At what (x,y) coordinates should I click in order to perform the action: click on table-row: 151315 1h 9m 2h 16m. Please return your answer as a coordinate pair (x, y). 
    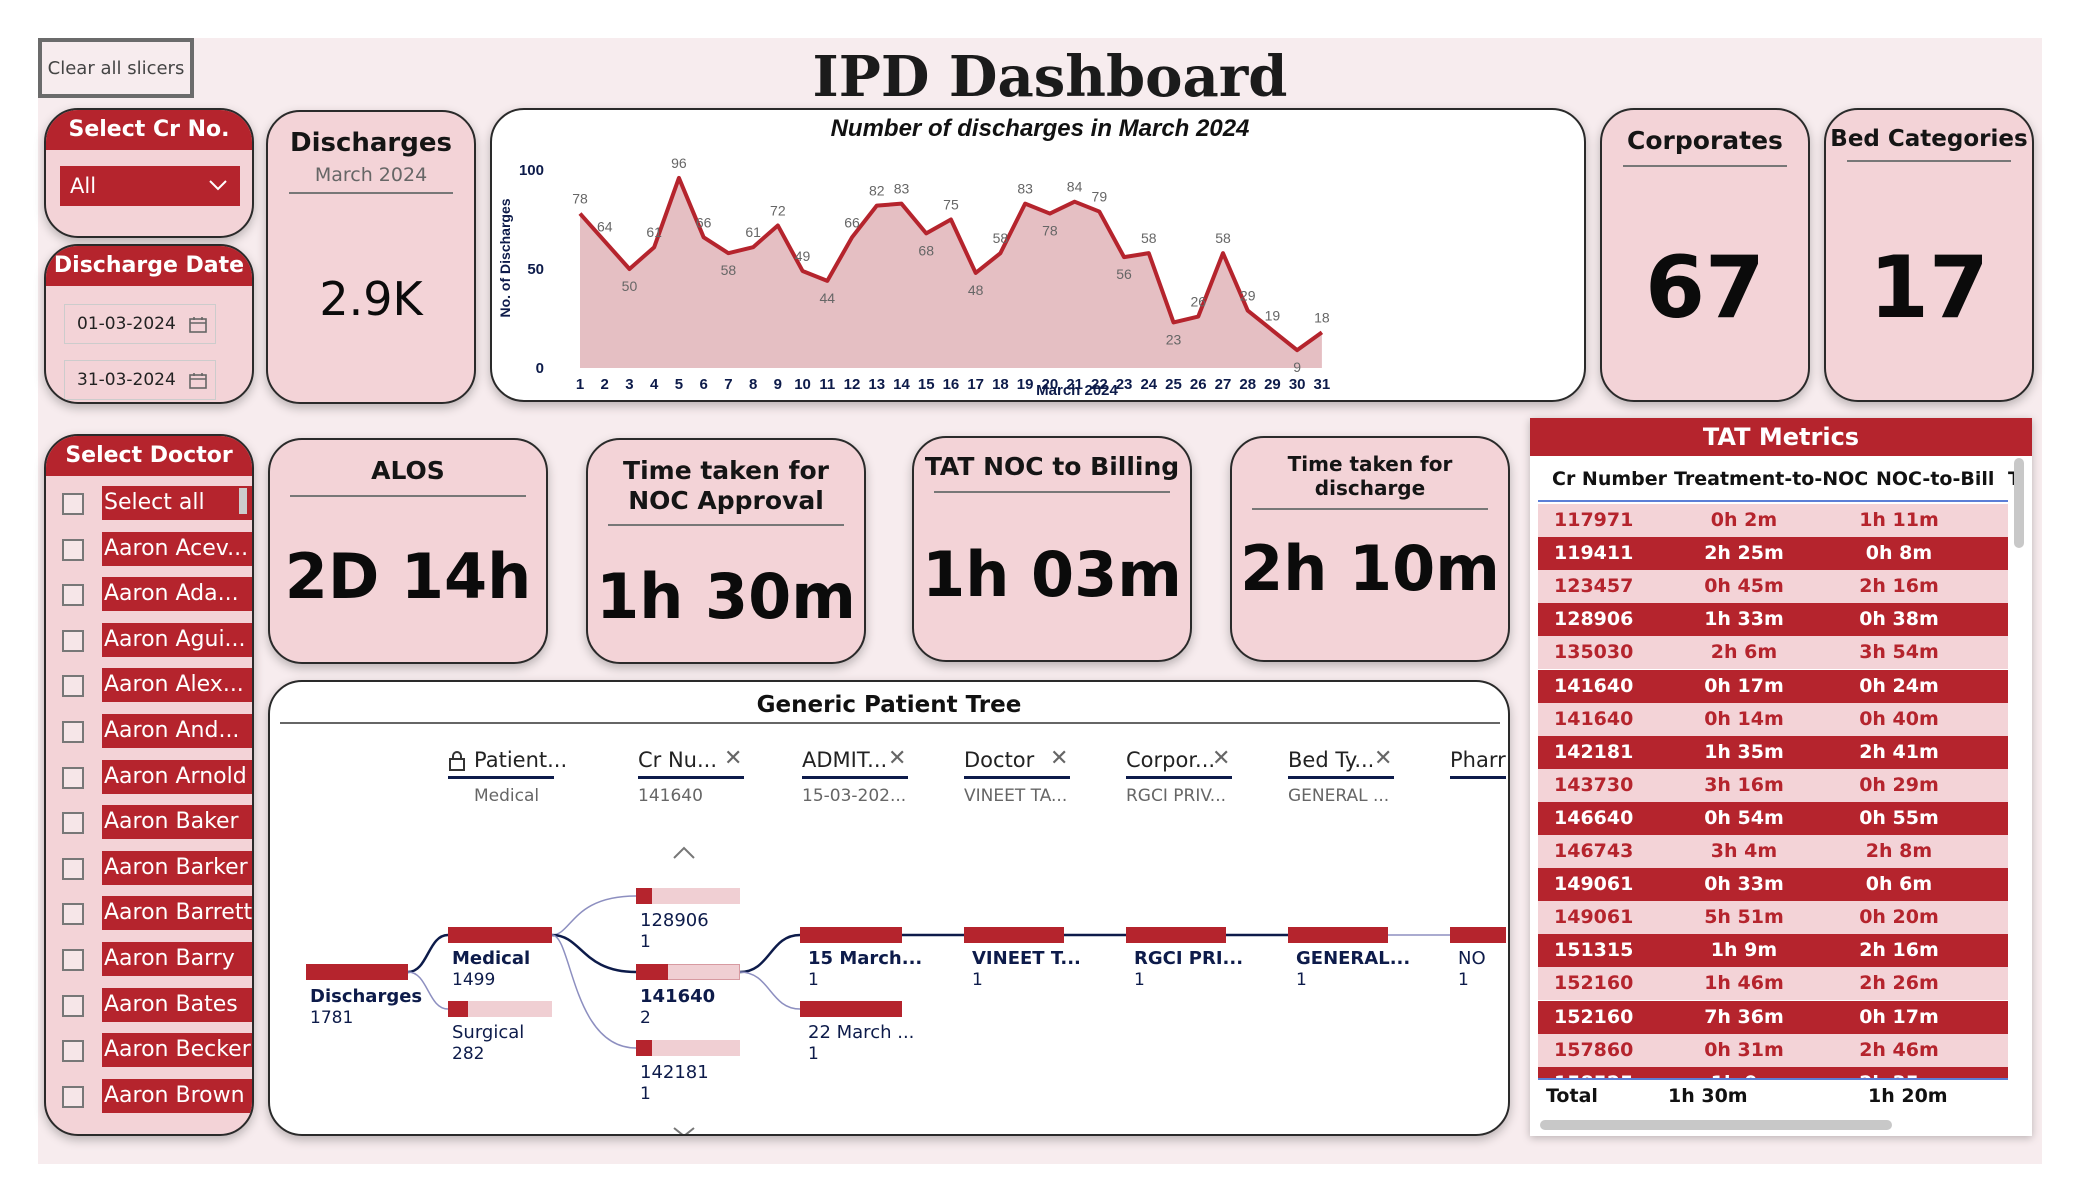
    Looking at the image, I should click on (1773, 951).